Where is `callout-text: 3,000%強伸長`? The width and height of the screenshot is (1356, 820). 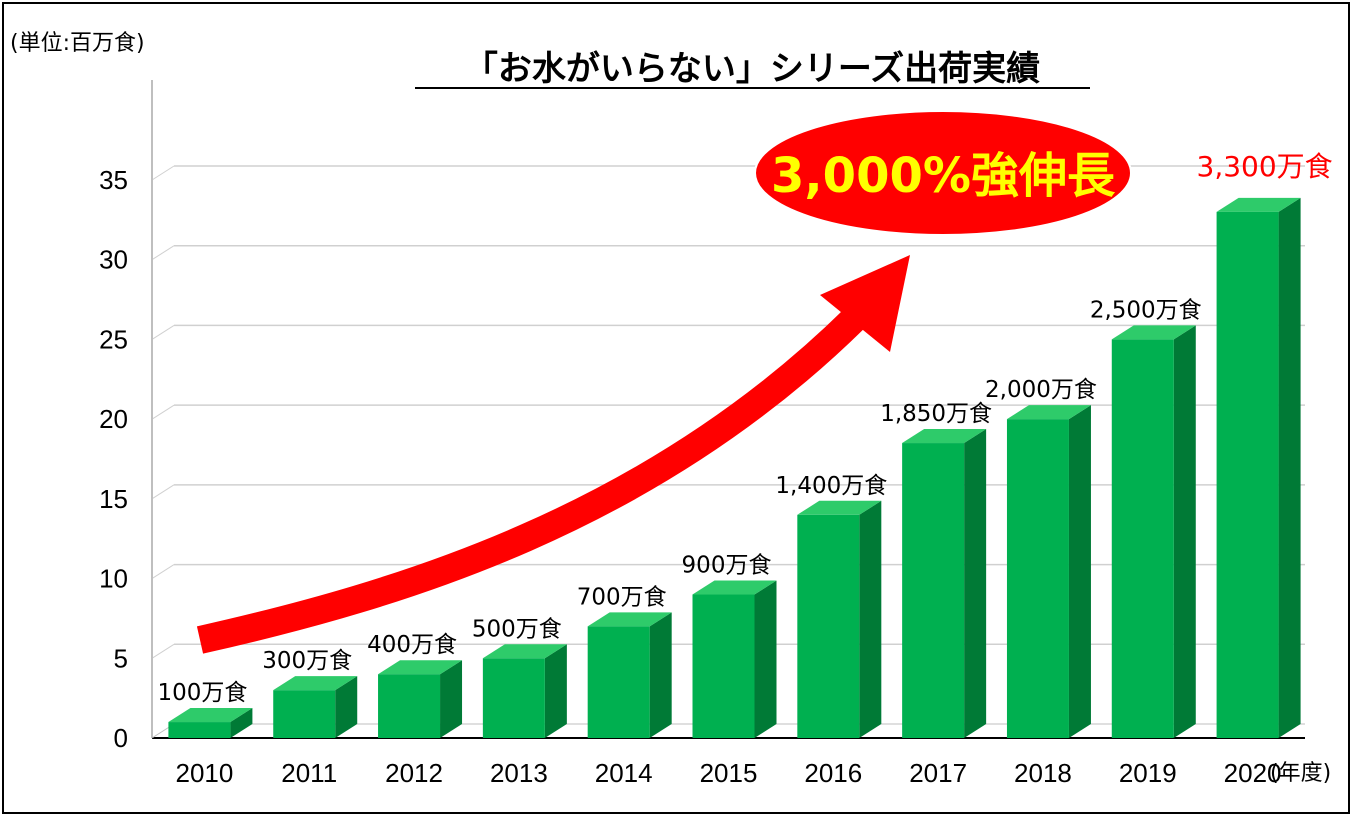
callout-text: 3,000%強伸長 is located at coordinates (943, 176).